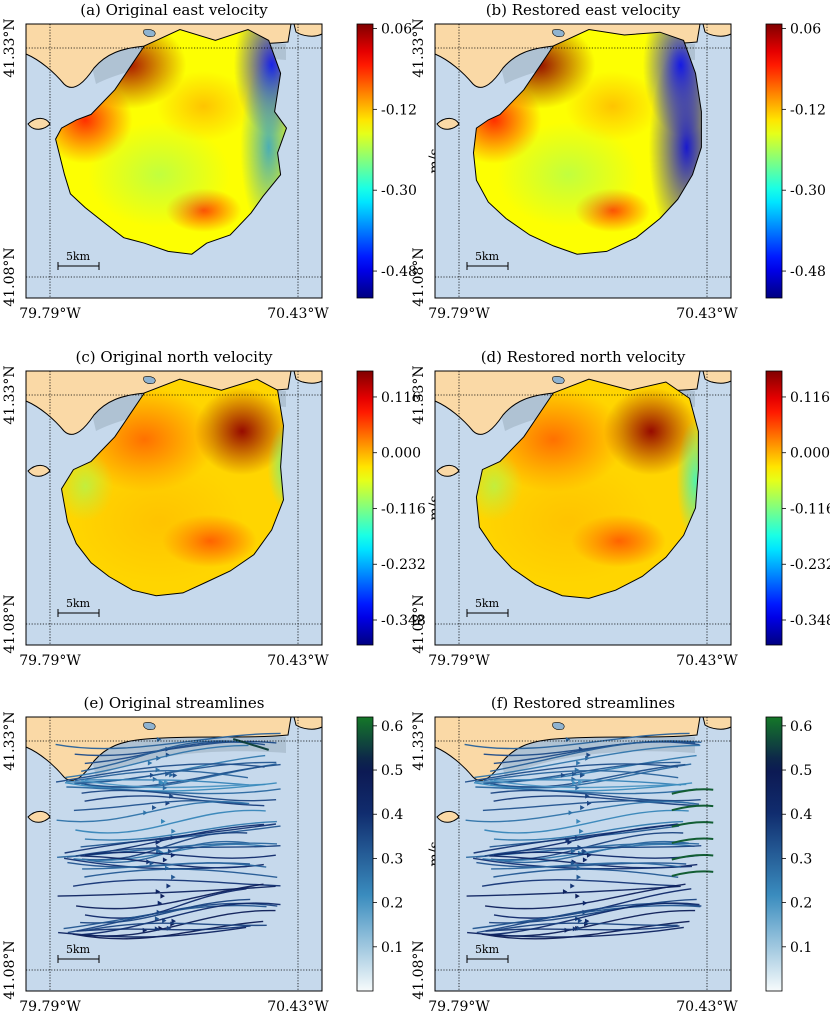 Image resolution: width=830 pixels, height=1012 pixels. Describe the element at coordinates (174, 357) in the screenshot. I see `panel-title: (c) Original north velocity` at that location.